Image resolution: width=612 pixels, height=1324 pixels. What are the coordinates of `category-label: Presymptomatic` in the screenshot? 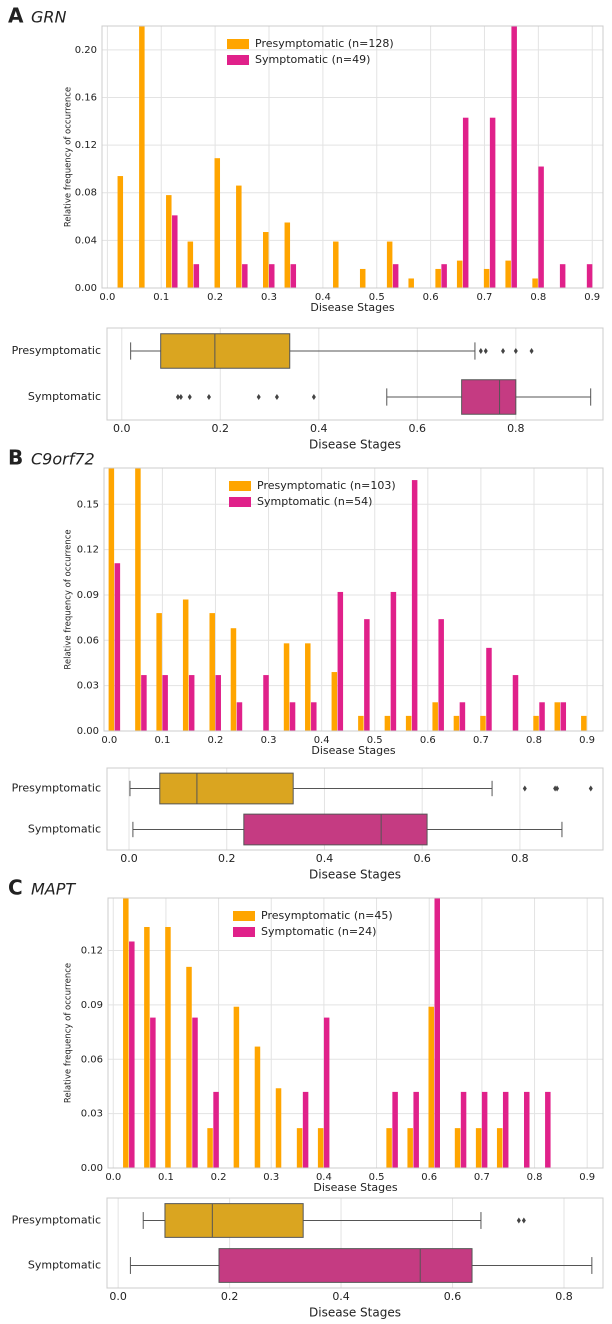 It's located at (56, 350).